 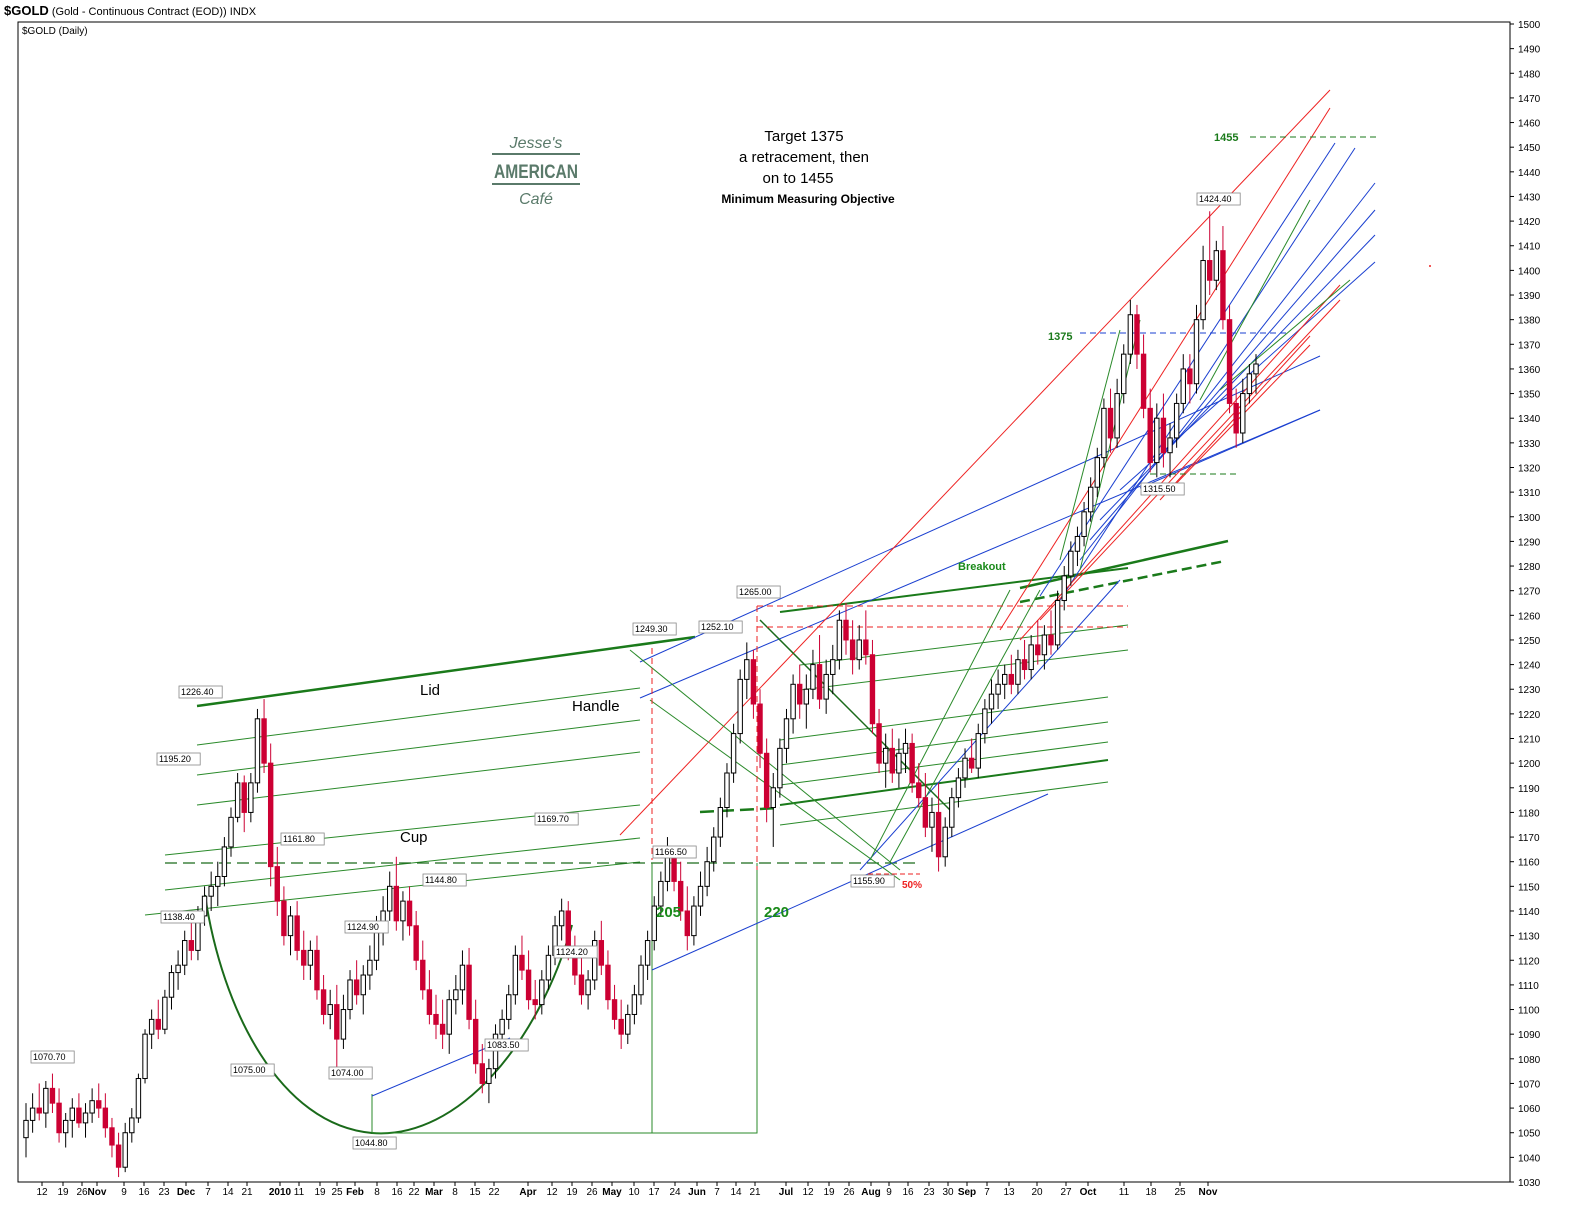 What do you see at coordinates (527, 1192) in the screenshot?
I see `x-tick-label: Apr` at bounding box center [527, 1192].